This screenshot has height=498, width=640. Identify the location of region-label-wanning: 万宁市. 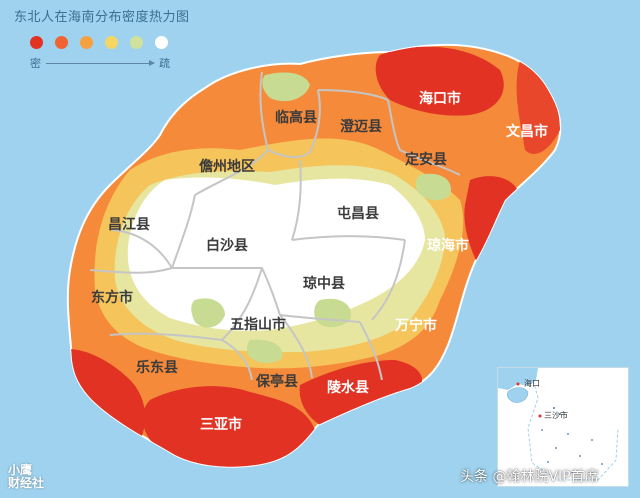
(416, 326).